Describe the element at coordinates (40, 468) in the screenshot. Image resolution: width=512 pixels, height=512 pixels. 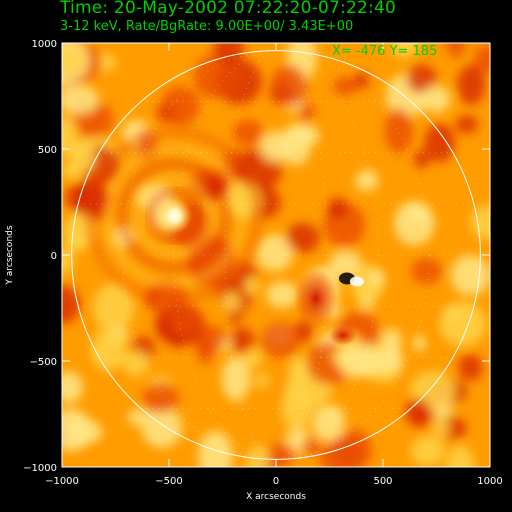
I see `y-tick-label: −1000` at that location.